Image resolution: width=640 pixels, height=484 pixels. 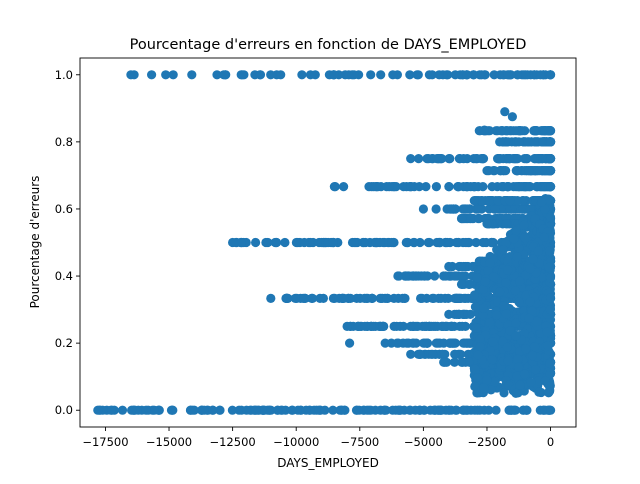 I want to click on x-tick-label: −17500, so click(x=105, y=442).